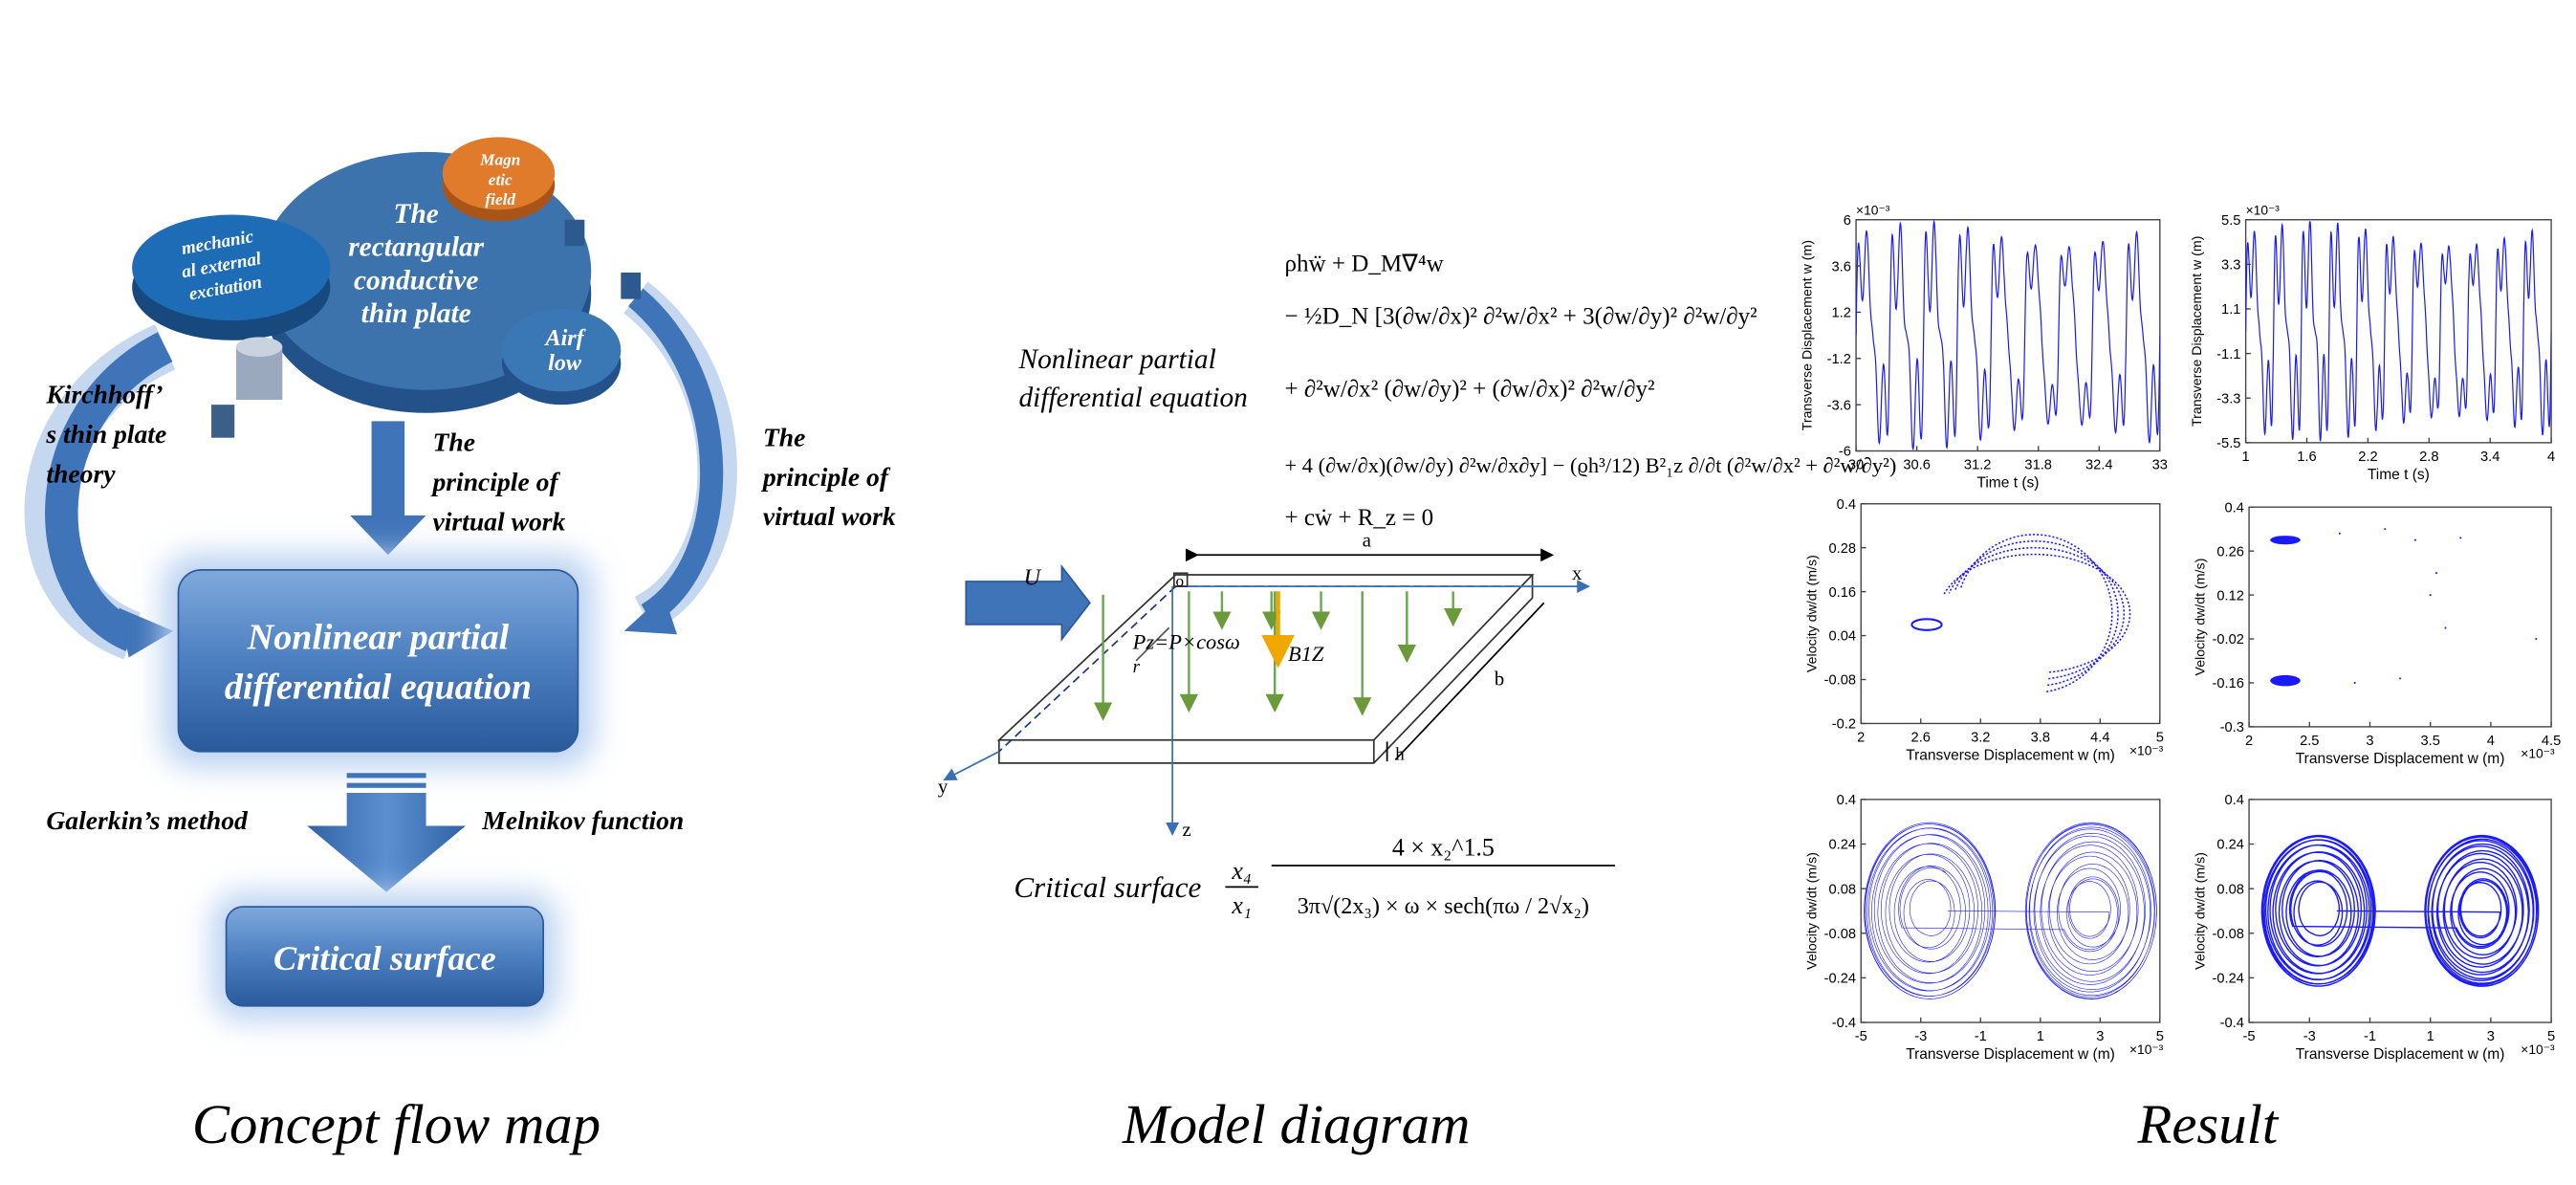 The width and height of the screenshot is (2576, 1185). I want to click on x-tick-label: 30, so click(1856, 464).